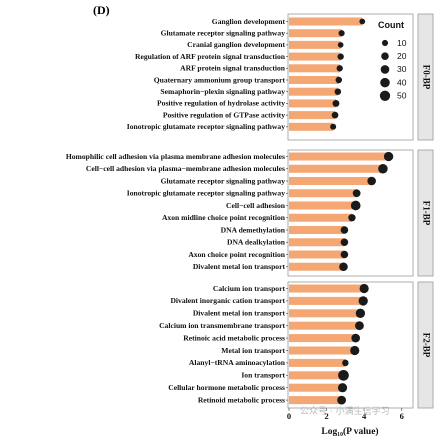 The width and height of the screenshot is (440, 442). Describe the element at coordinates (402, 416) in the screenshot. I see `x-tick-label: 6` at that location.